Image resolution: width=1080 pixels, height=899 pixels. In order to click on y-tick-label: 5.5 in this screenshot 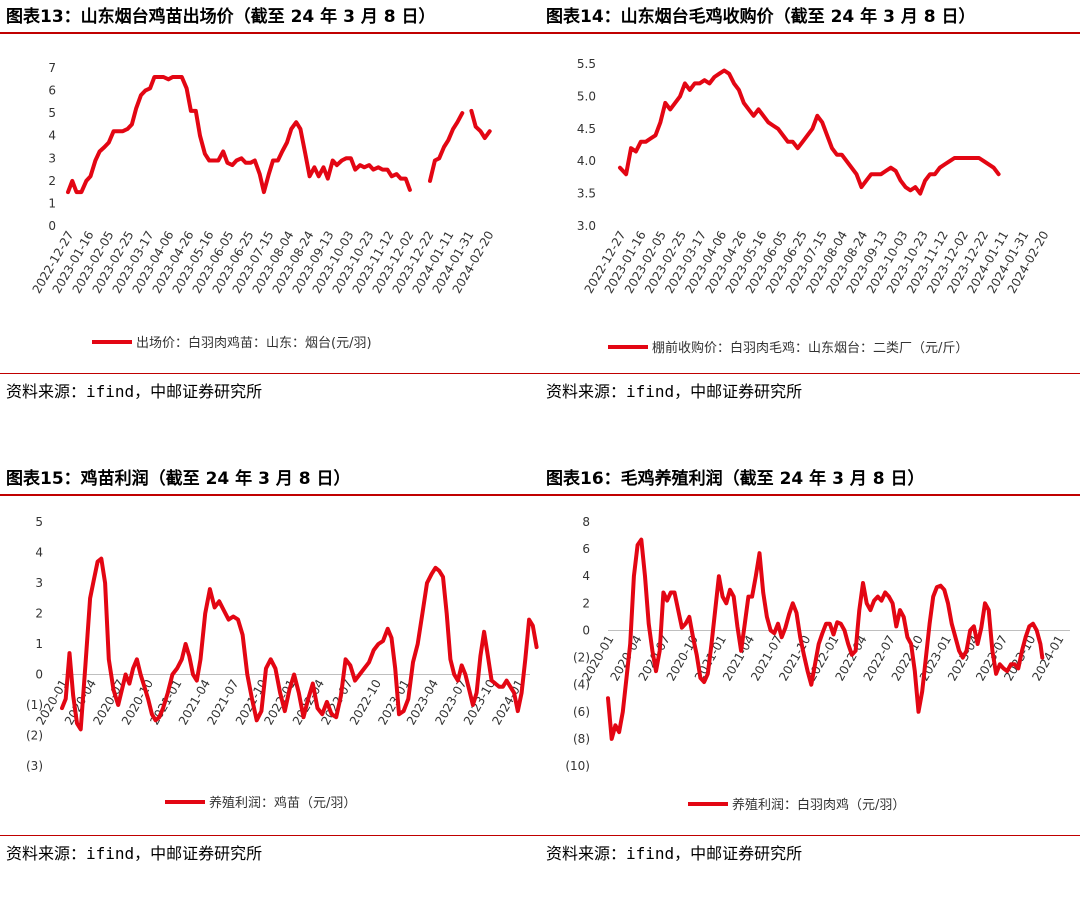, I will do `click(586, 64)`.